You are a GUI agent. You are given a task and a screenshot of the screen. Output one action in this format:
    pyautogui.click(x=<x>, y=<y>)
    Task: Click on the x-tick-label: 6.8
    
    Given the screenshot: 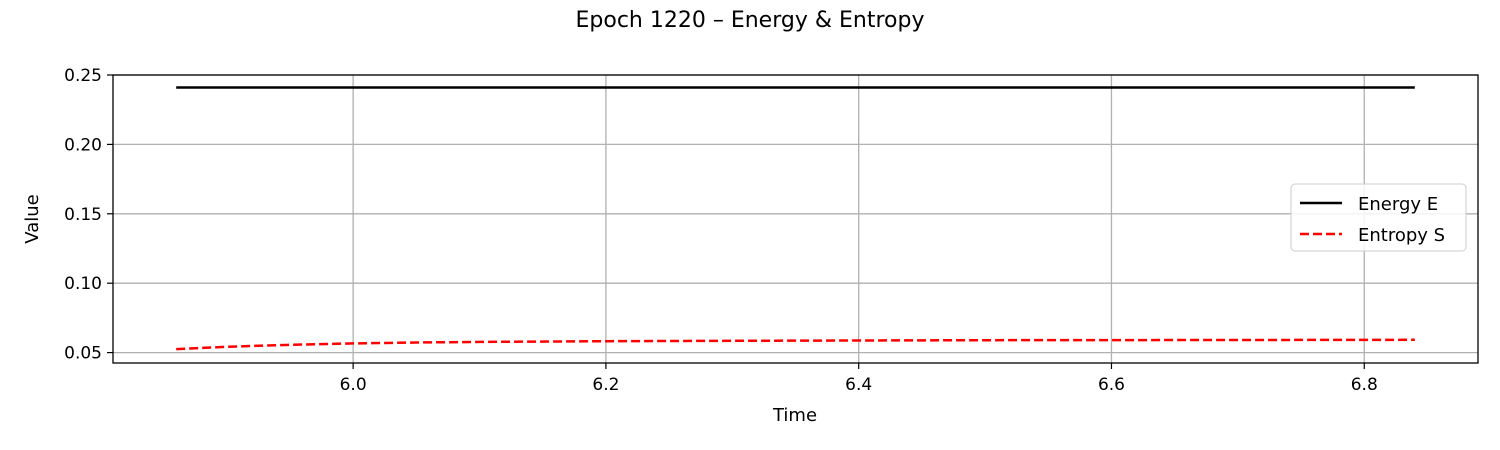 What is the action you would take?
    pyautogui.click(x=1364, y=385)
    